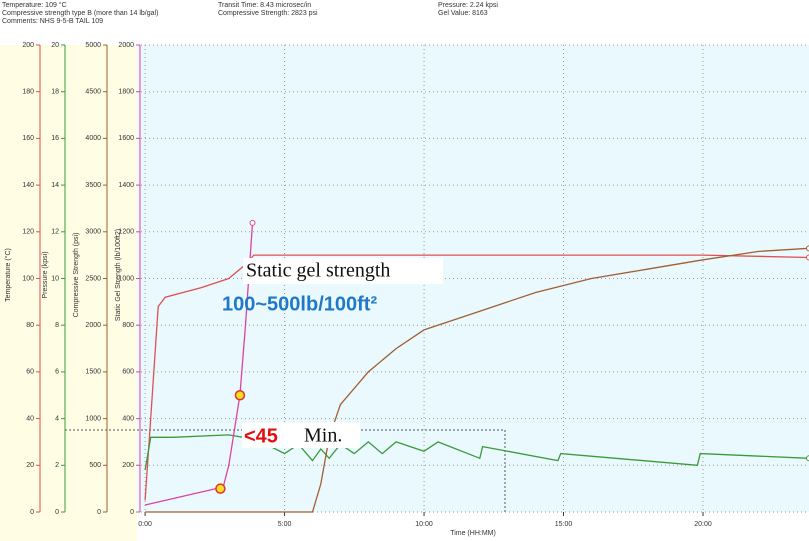 The width and height of the screenshot is (809, 541). What do you see at coordinates (57, 325) in the screenshot?
I see `y-tick-label: 8` at bounding box center [57, 325].